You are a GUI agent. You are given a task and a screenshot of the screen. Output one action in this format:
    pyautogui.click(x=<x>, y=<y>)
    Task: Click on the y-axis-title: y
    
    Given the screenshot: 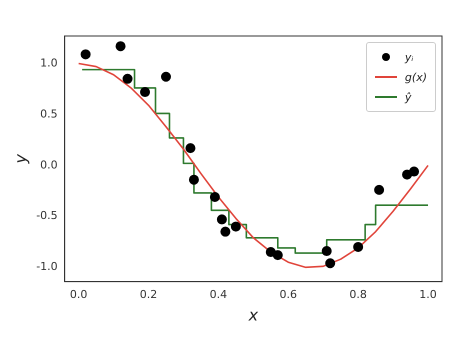 What is the action you would take?
    pyautogui.click(x=20, y=159)
    